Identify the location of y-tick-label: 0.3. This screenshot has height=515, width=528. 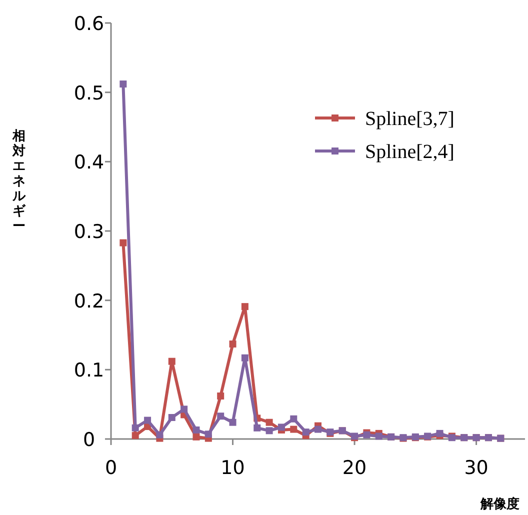
(89, 232).